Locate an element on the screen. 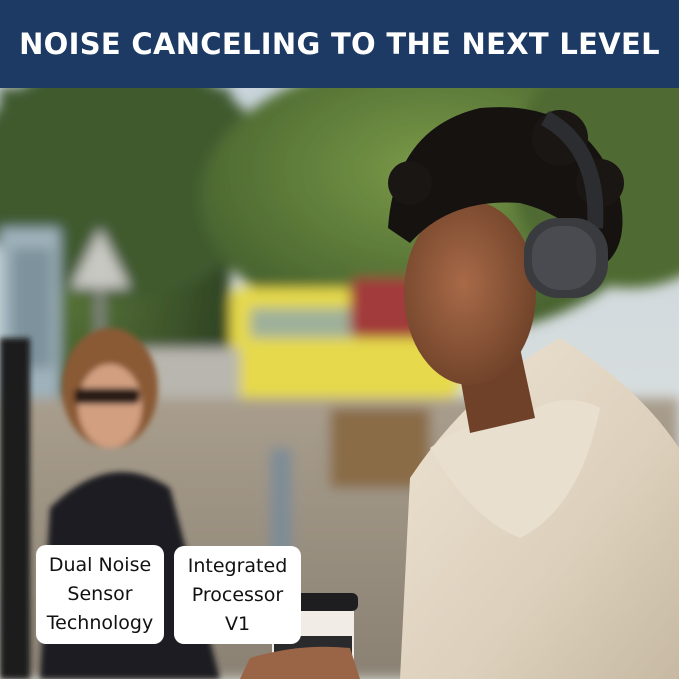  feature-badge-dual-noise-sensor: Dual Noise Sensor Technology is located at coordinates (100, 594).